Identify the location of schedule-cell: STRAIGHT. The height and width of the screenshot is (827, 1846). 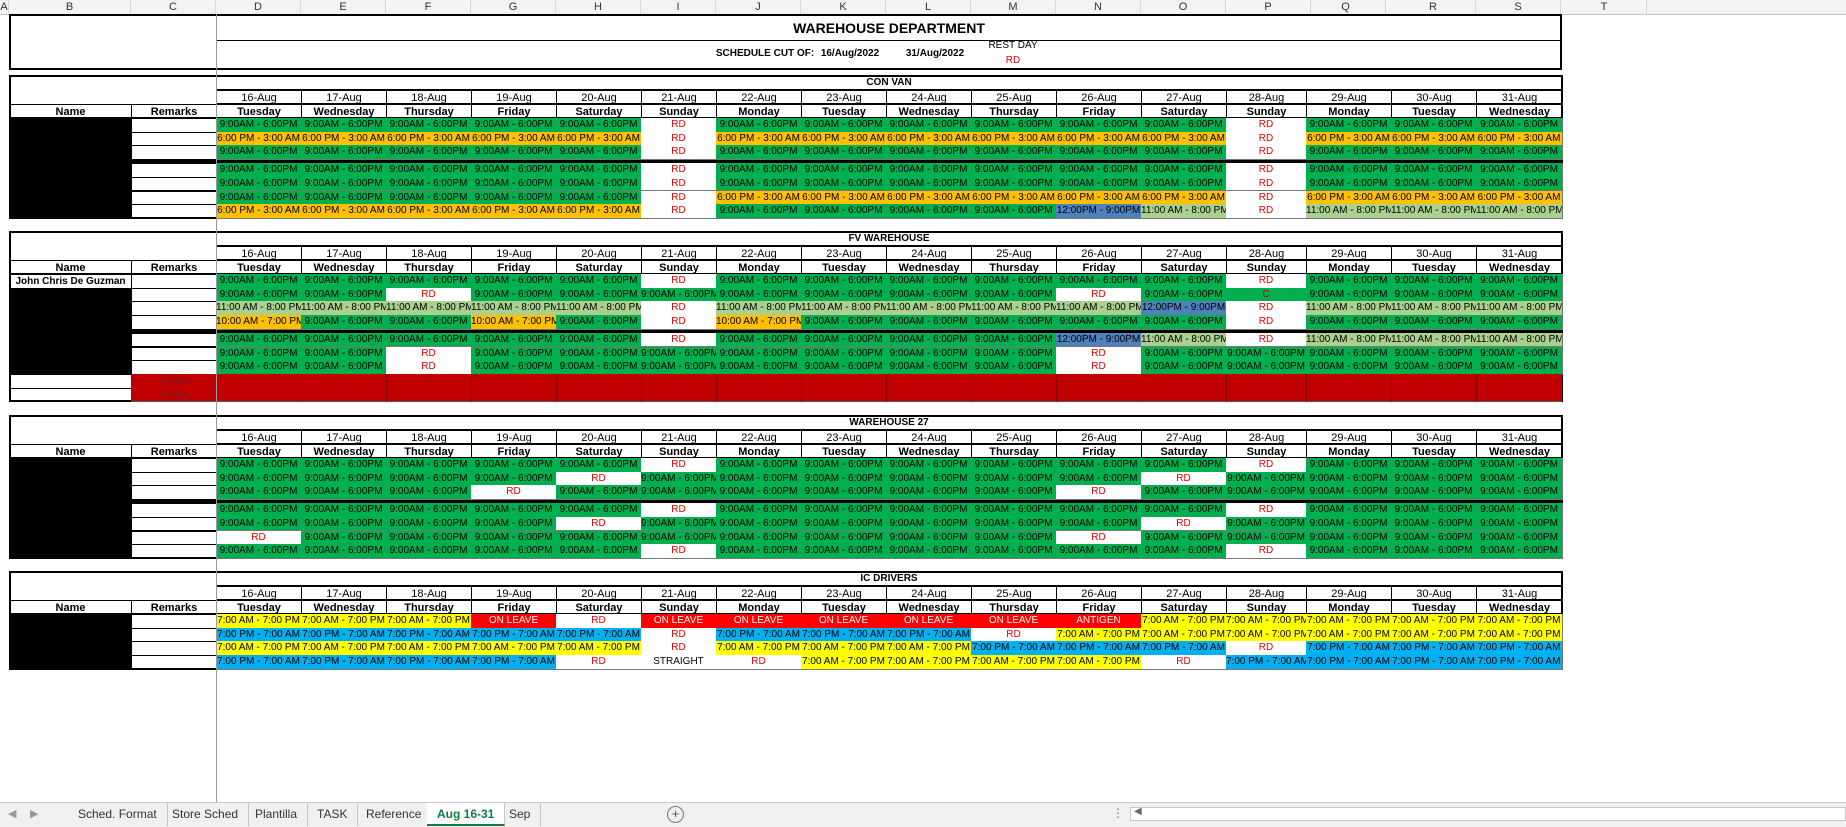
(679, 662).